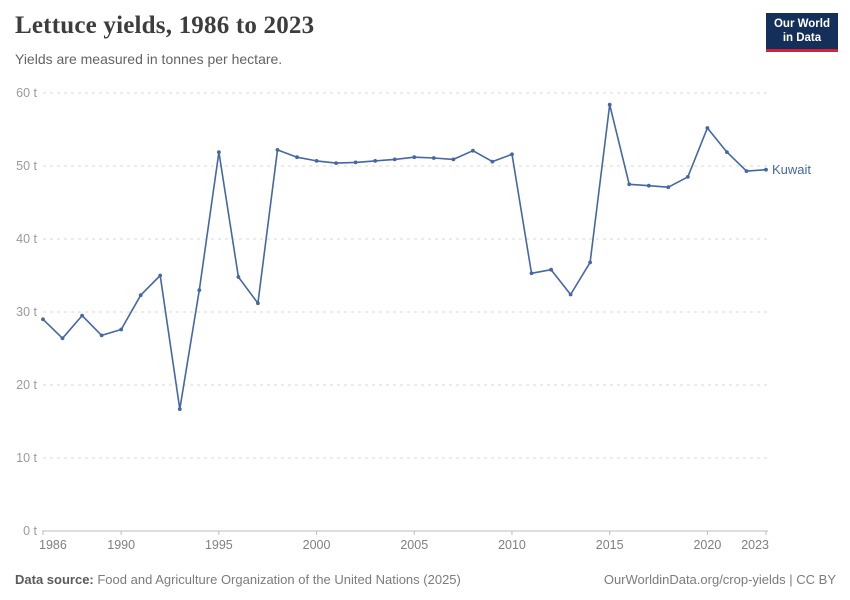  Describe the element at coordinates (791, 169) in the screenshot. I see `series-label: Kuwait` at that location.